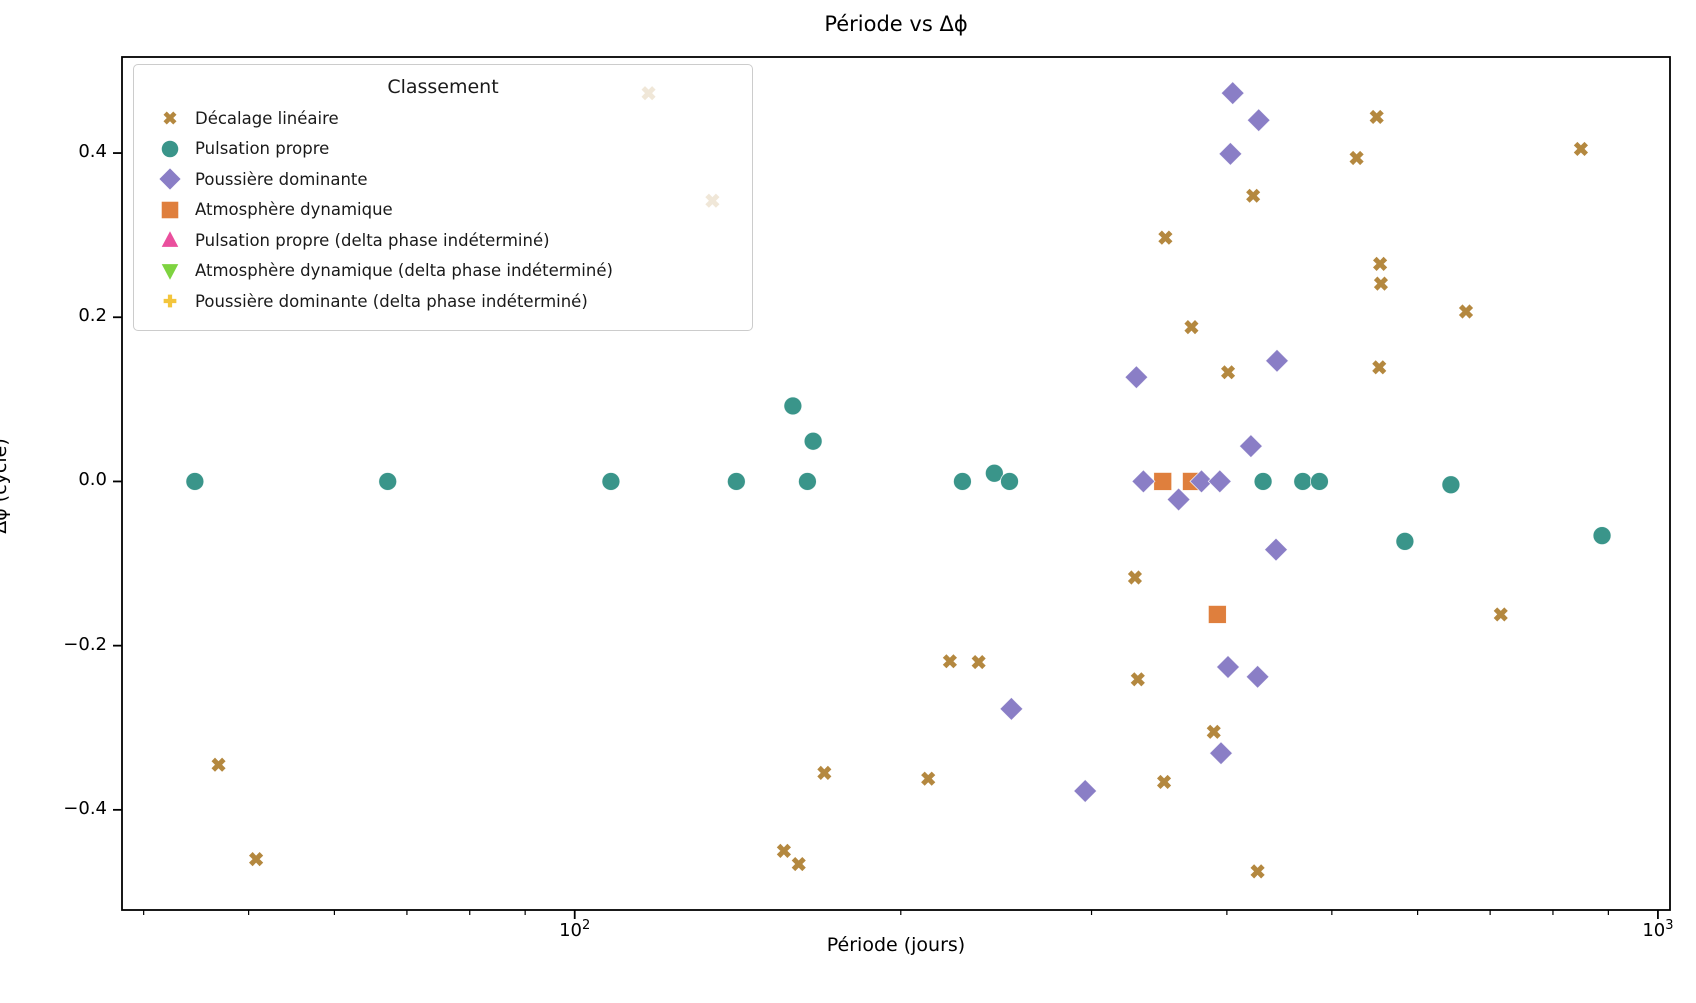  What do you see at coordinates (5, 486) in the screenshot?
I see `y-axis-label: Δϕ (cycle)` at bounding box center [5, 486].